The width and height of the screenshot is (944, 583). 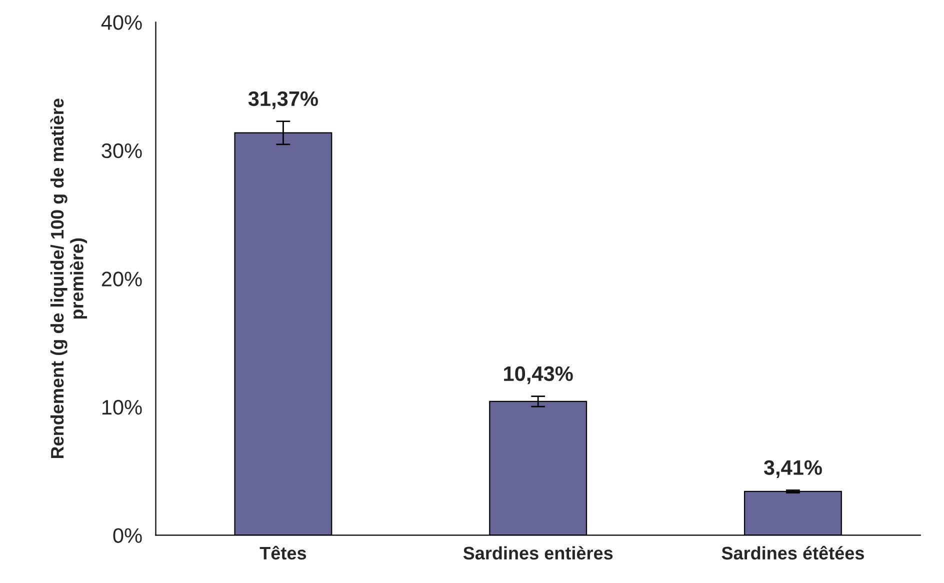 What do you see at coordinates (793, 553) in the screenshot?
I see `x-tick-label: Sardines étêtées` at bounding box center [793, 553].